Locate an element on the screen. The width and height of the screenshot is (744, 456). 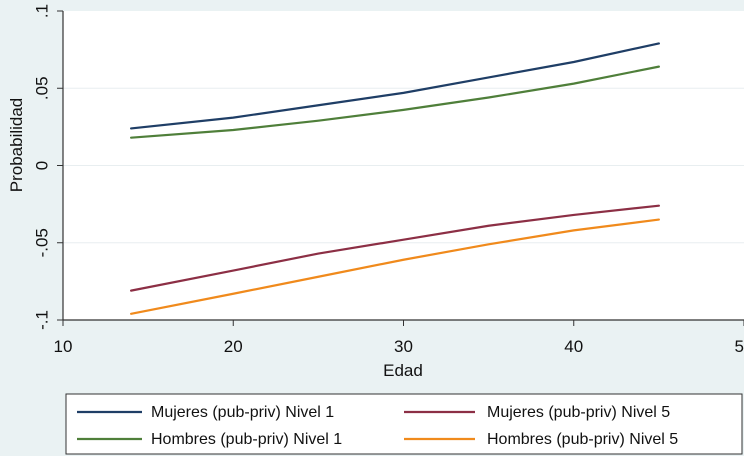
y-tick-label: -.05 is located at coordinates (41, 242).